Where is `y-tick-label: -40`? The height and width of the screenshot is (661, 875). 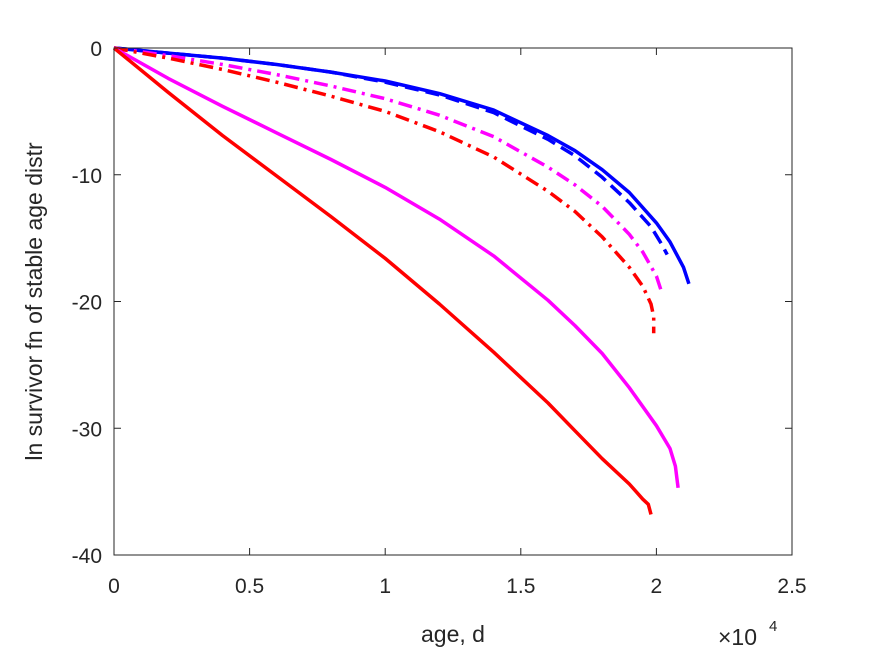 y-tick-label: -40 is located at coordinates (87, 556).